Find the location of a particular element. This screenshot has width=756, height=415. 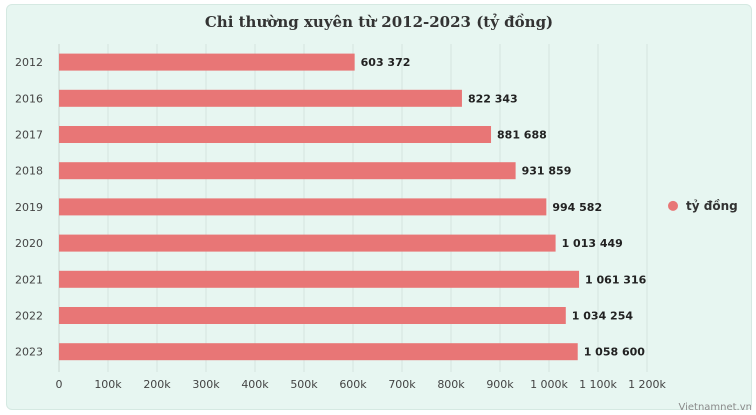

y-category-label: 2018 is located at coordinates (29, 171).